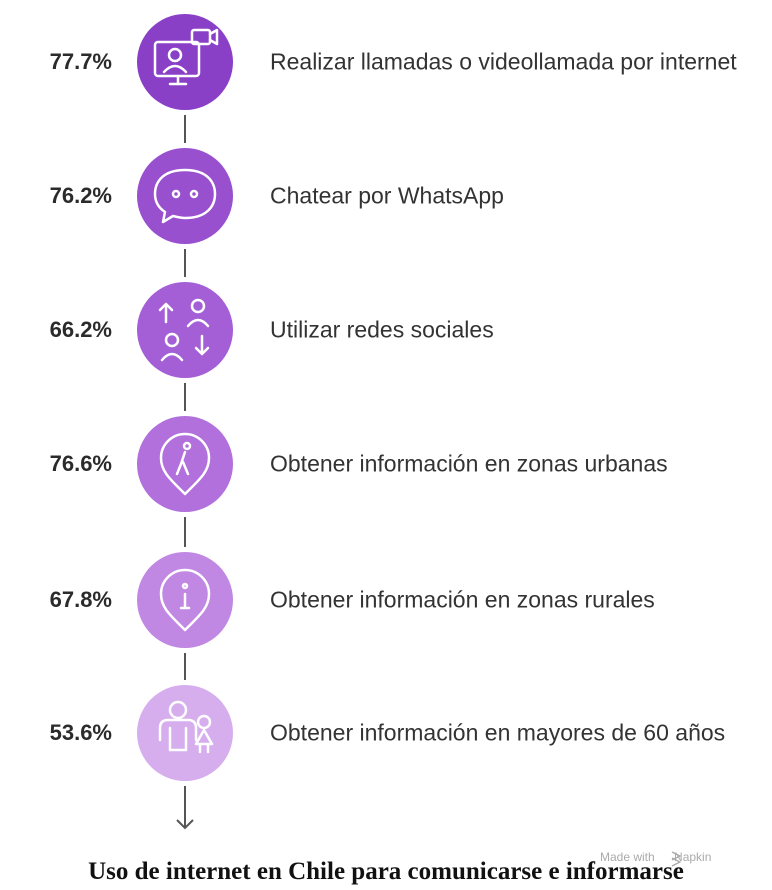  Describe the element at coordinates (185, 472) in the screenshot. I see `connectors` at that location.